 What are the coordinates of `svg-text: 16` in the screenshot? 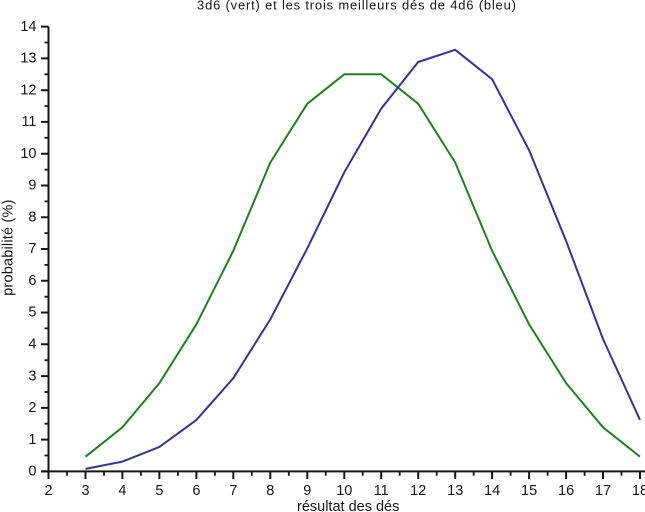 It's located at (566, 491).